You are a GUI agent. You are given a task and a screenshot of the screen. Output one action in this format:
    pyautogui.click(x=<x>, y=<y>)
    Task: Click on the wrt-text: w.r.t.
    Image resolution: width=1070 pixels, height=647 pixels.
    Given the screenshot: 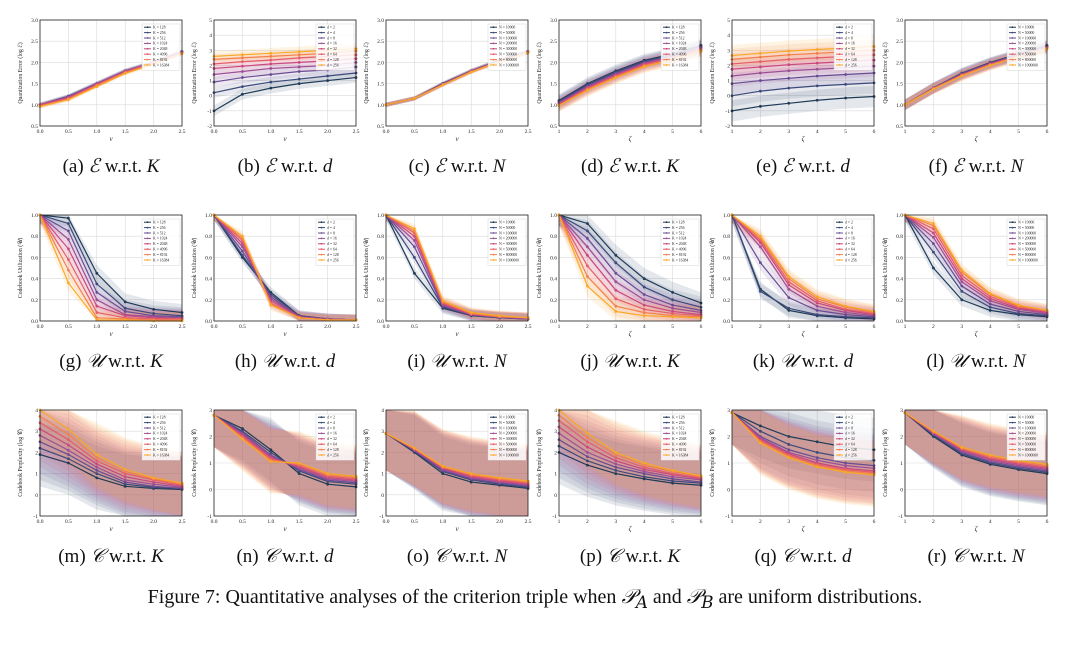 What is the action you would take?
    pyautogui.click(x=988, y=556)
    